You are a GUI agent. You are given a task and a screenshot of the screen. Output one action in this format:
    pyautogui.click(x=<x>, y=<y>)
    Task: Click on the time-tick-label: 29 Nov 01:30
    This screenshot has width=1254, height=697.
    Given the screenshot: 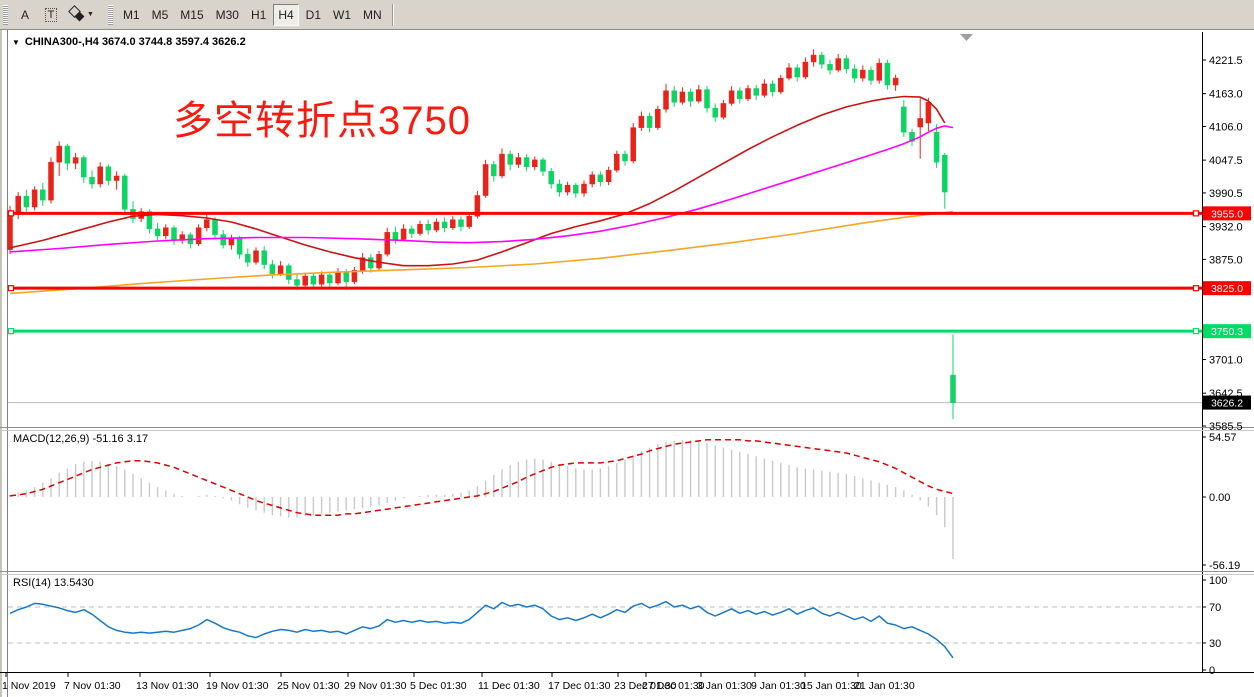 What is the action you would take?
    pyautogui.click(x=375, y=686)
    